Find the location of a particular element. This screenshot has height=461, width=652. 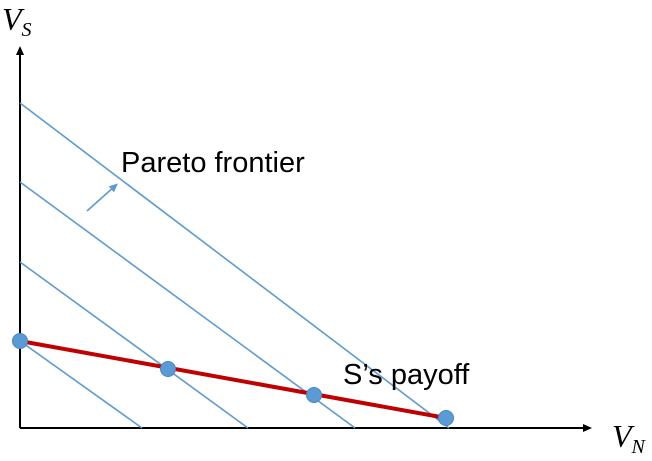

frontier-direction-arrow is located at coordinates (102, 197).